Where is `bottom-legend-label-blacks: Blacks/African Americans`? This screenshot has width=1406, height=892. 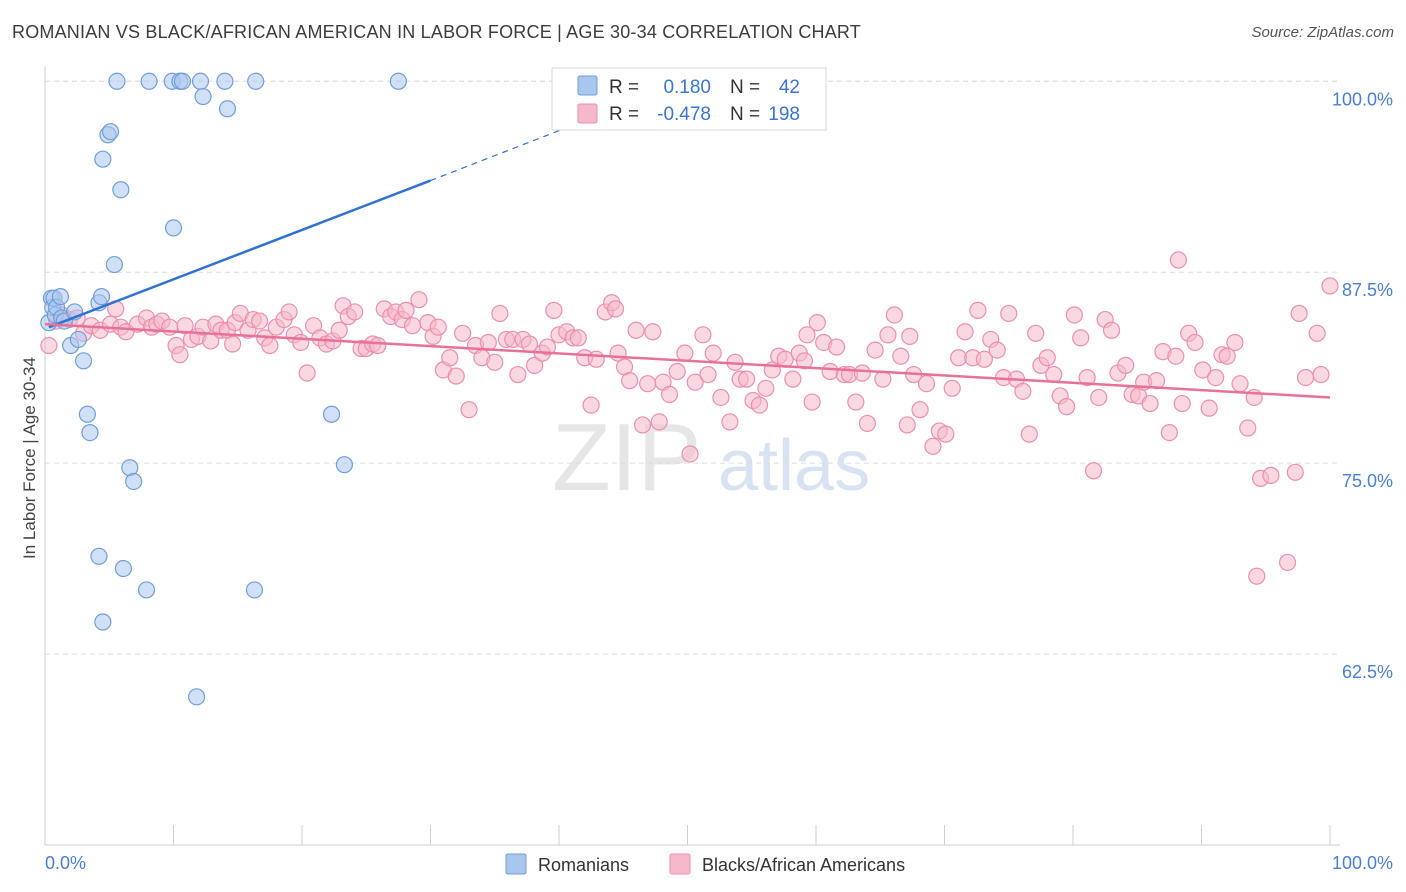
bottom-legend-label-blacks: Blacks/African Americans is located at coordinates (803, 865).